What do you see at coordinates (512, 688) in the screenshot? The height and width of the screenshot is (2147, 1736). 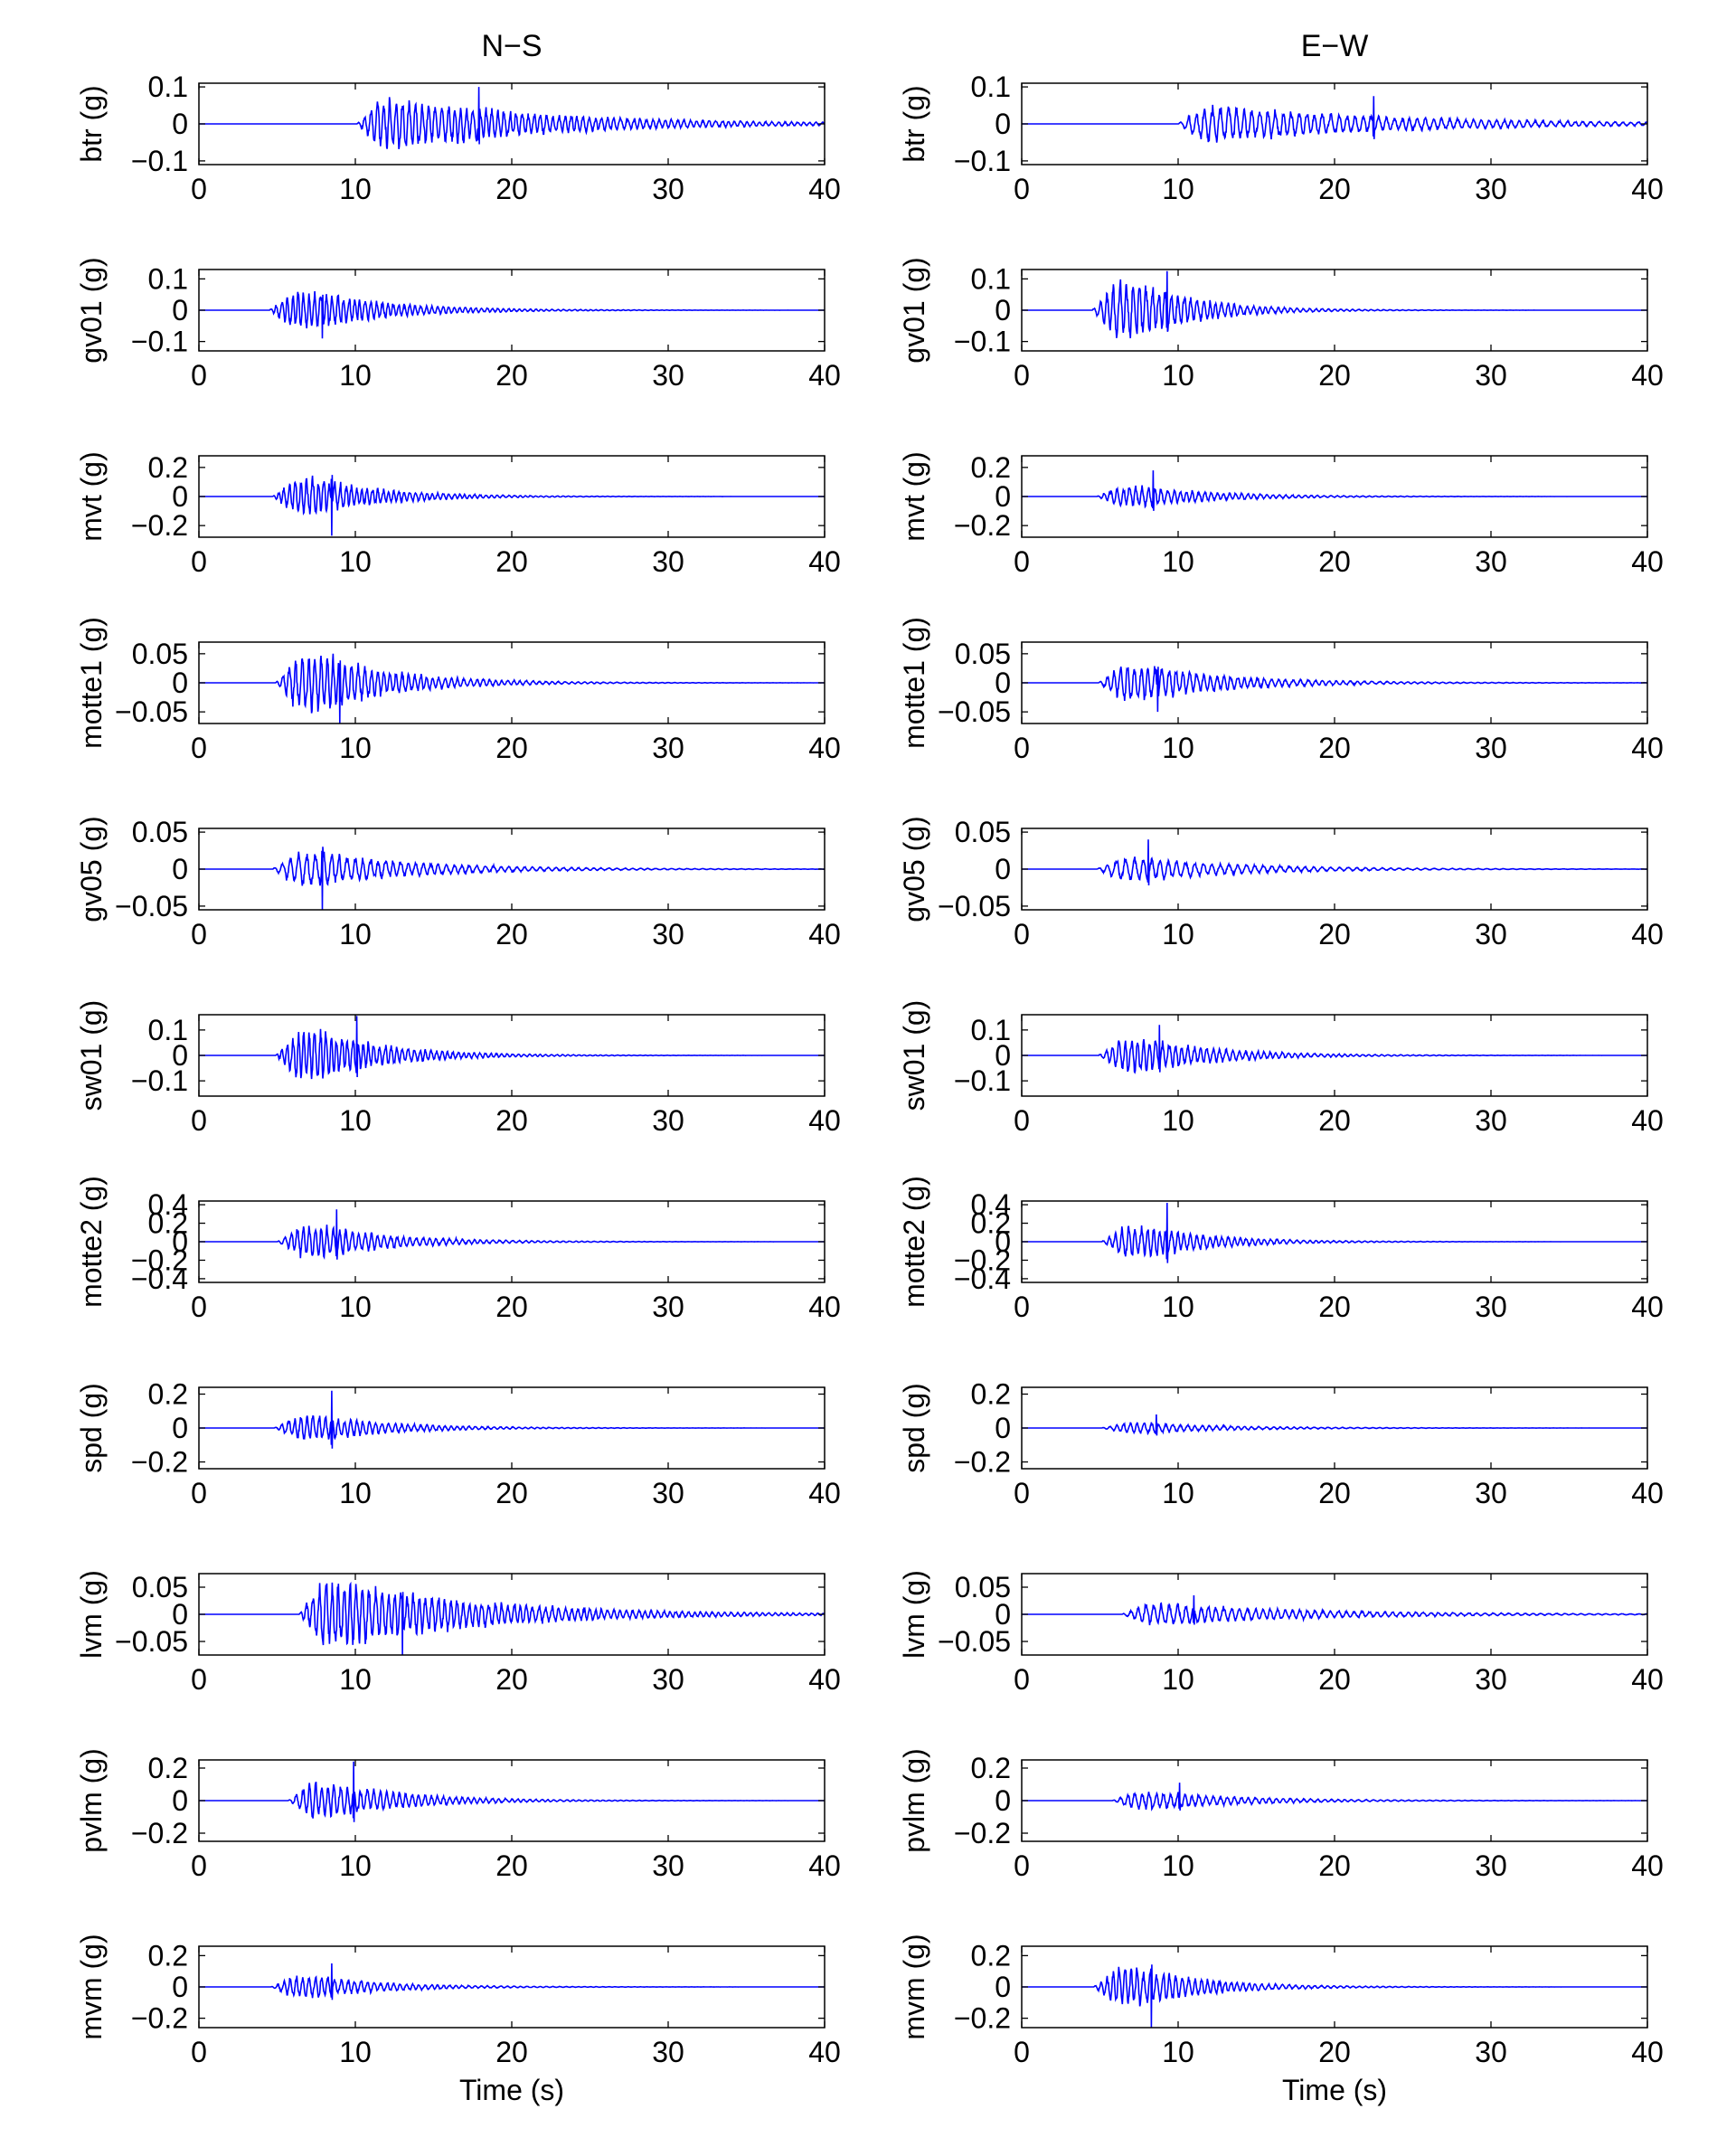 I see `trace-motte1-ns` at bounding box center [512, 688].